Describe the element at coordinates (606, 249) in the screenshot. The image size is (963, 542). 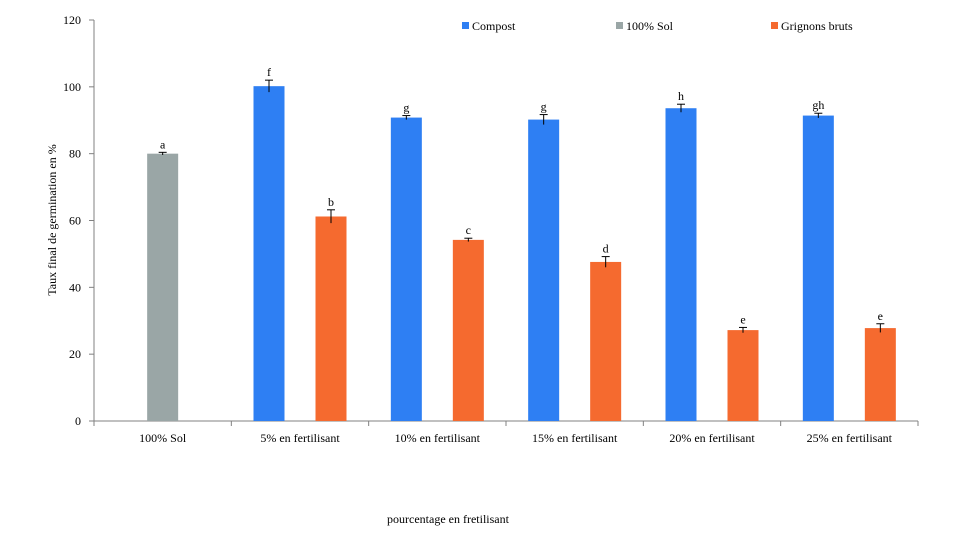
I see `significance-label: d` at that location.